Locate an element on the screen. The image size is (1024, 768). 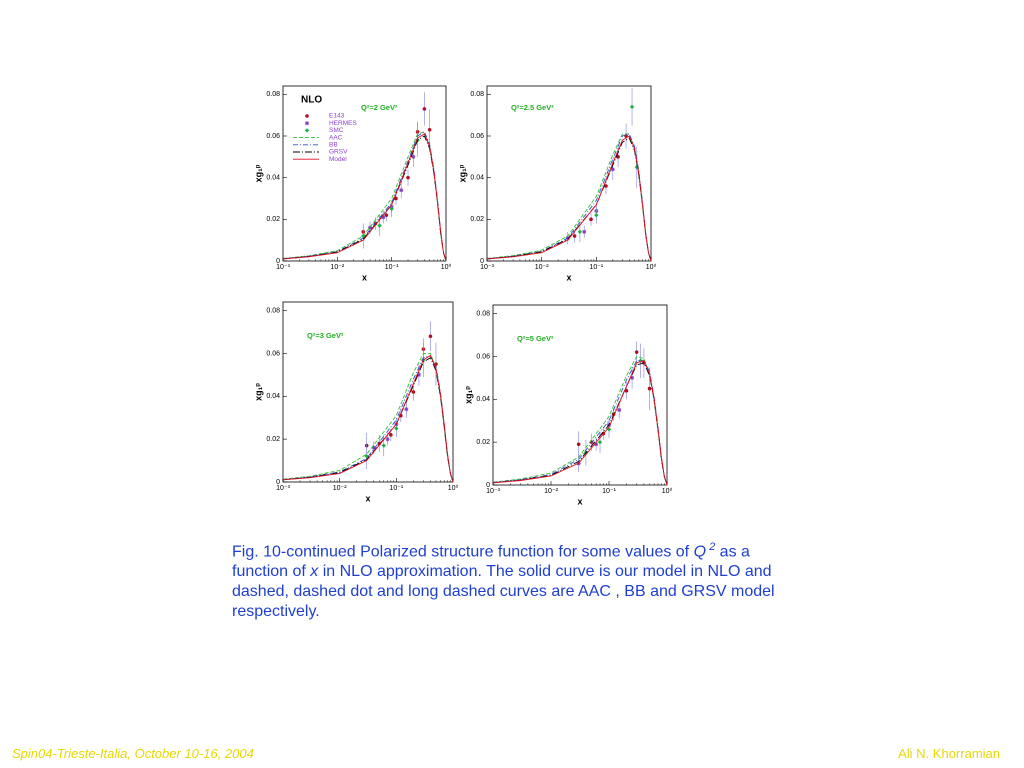
chart-title: Q²=5 GeV² is located at coordinates (535, 338).